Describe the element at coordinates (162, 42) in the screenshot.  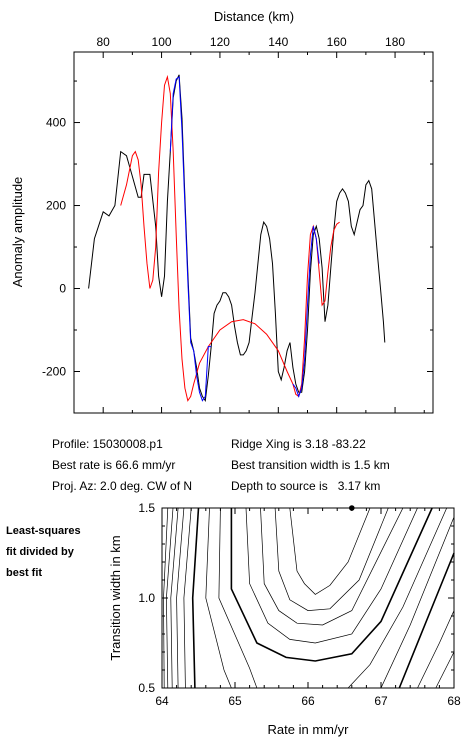
I see `top-x-tick-label: 100` at that location.